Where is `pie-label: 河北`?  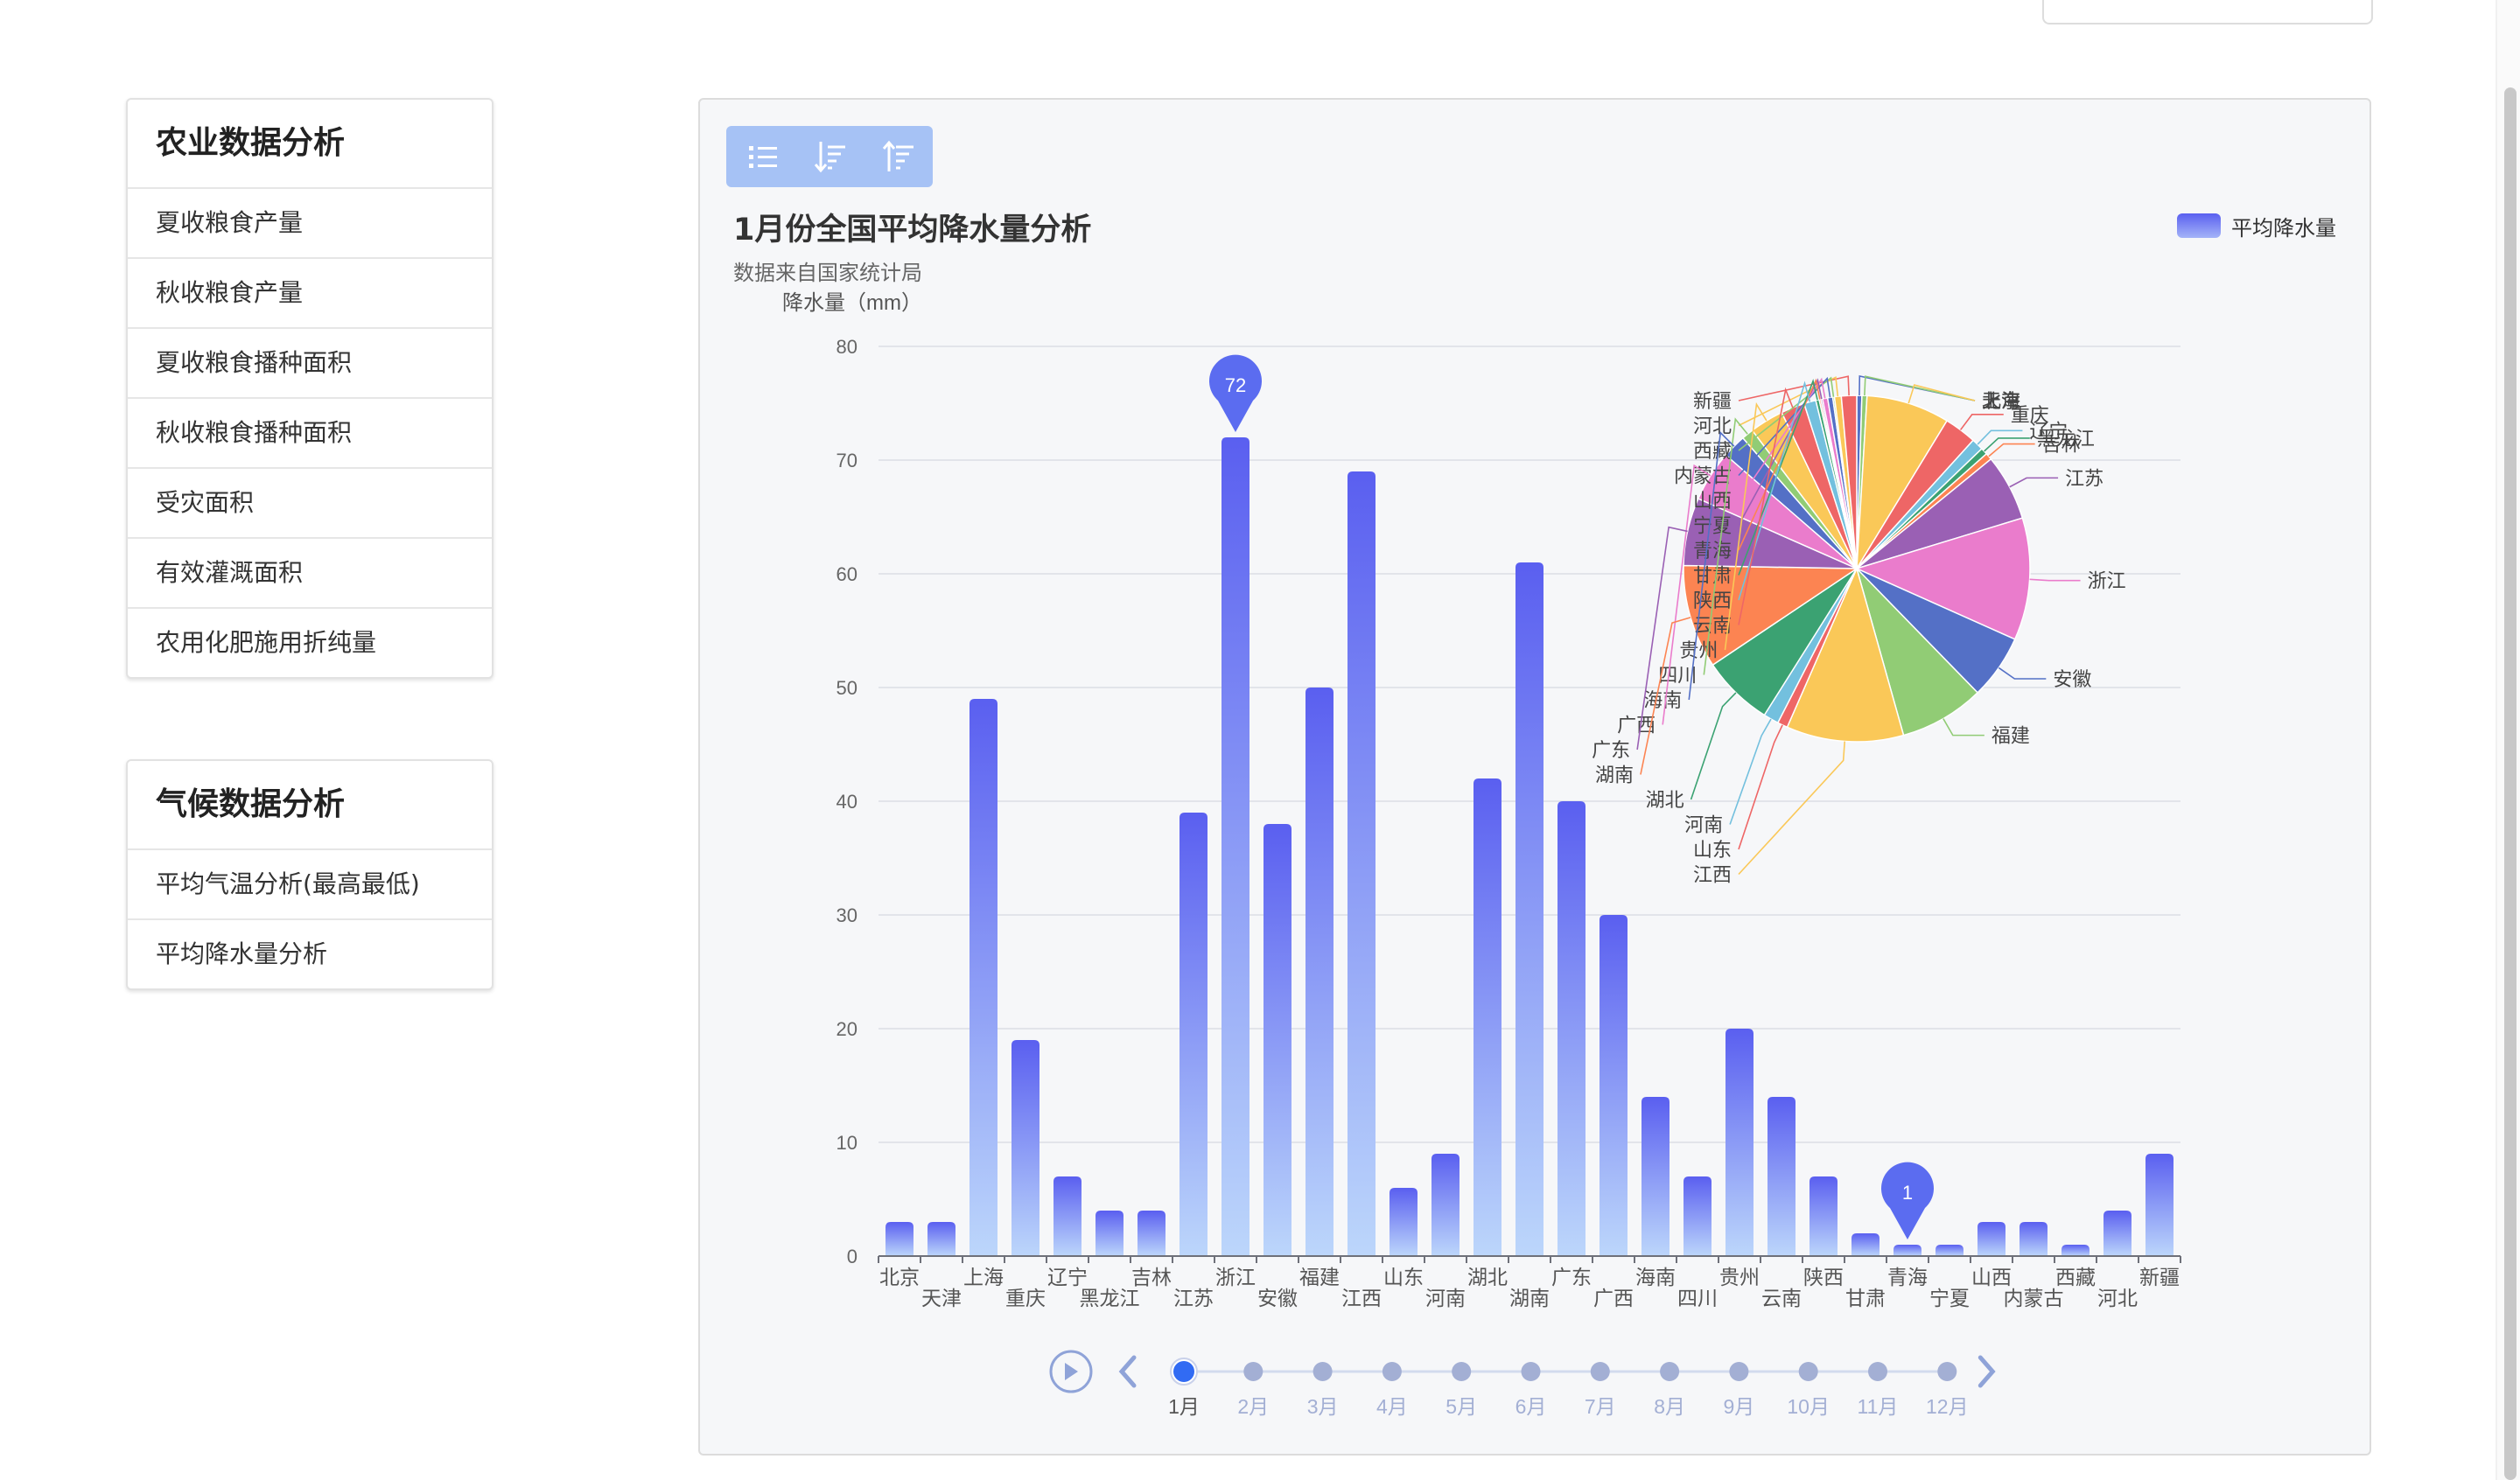 pie-label: 河北 is located at coordinates (1712, 426).